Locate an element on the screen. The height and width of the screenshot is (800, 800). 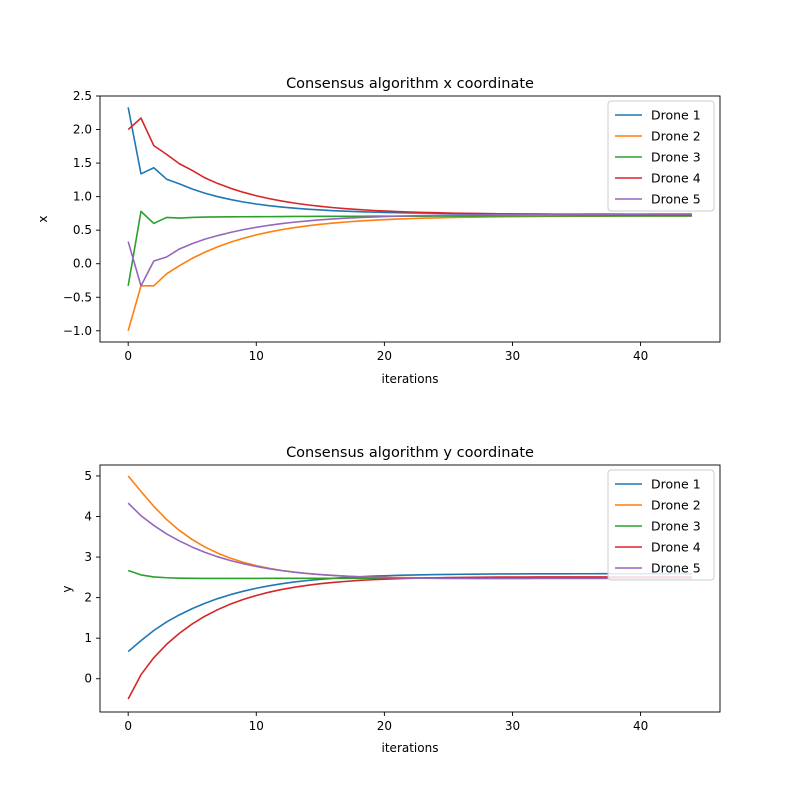
y-tick-label: 0.0 is located at coordinates (82, 264).